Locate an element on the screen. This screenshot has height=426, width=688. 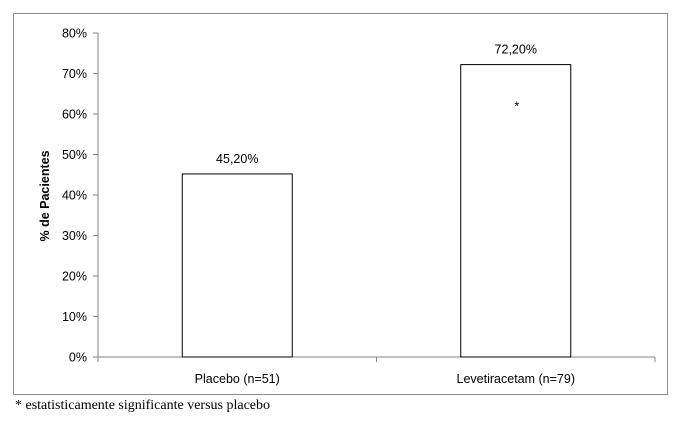
y-tick-label: 0% is located at coordinates (78, 358).